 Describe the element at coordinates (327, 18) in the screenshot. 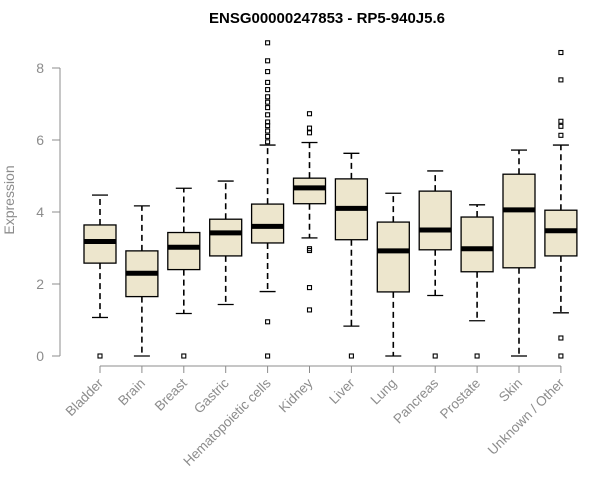

I see `chart-title: ENSG00000247853 - RP5-940J5.6` at that location.